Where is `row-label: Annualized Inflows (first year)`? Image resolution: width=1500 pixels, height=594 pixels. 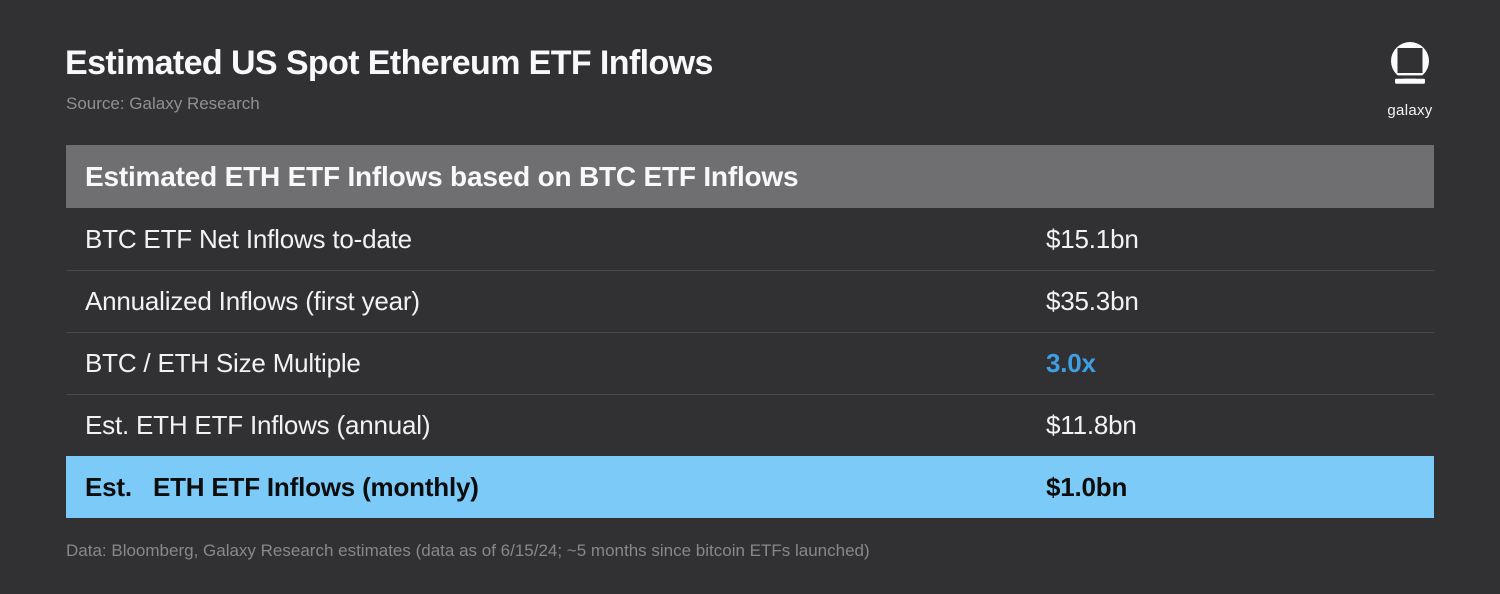
row-label: Annualized Inflows (first year) is located at coordinates (252, 301).